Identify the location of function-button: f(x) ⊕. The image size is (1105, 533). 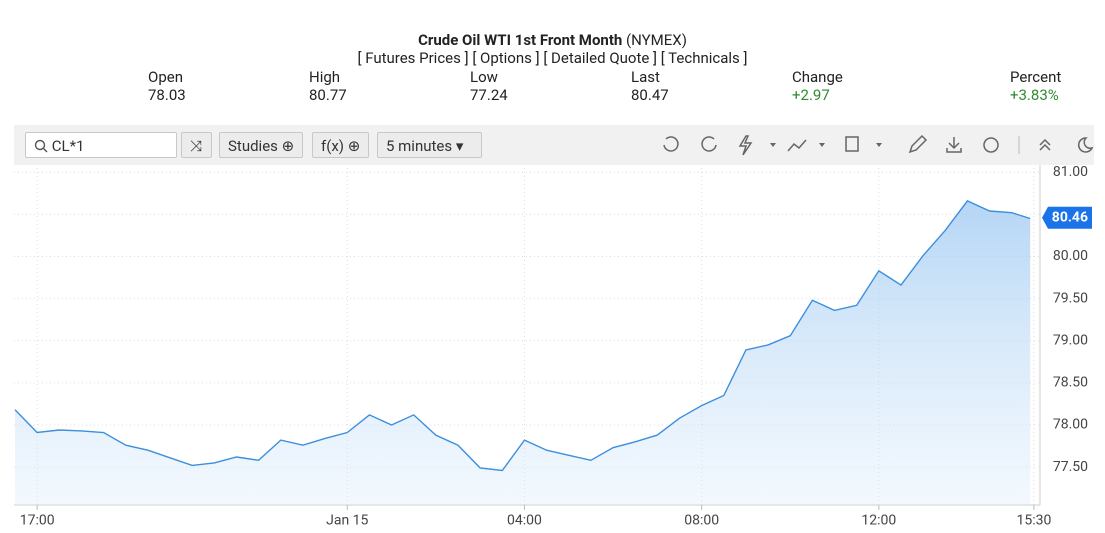
(341, 145).